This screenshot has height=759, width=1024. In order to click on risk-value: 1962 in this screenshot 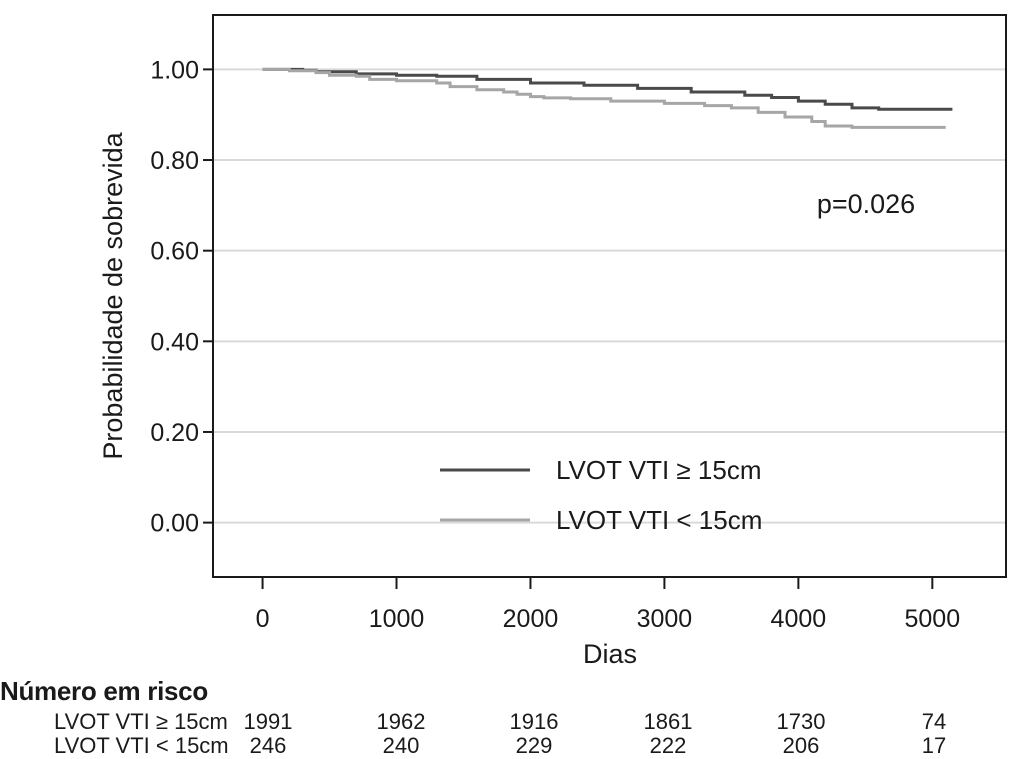, I will do `click(401, 721)`.